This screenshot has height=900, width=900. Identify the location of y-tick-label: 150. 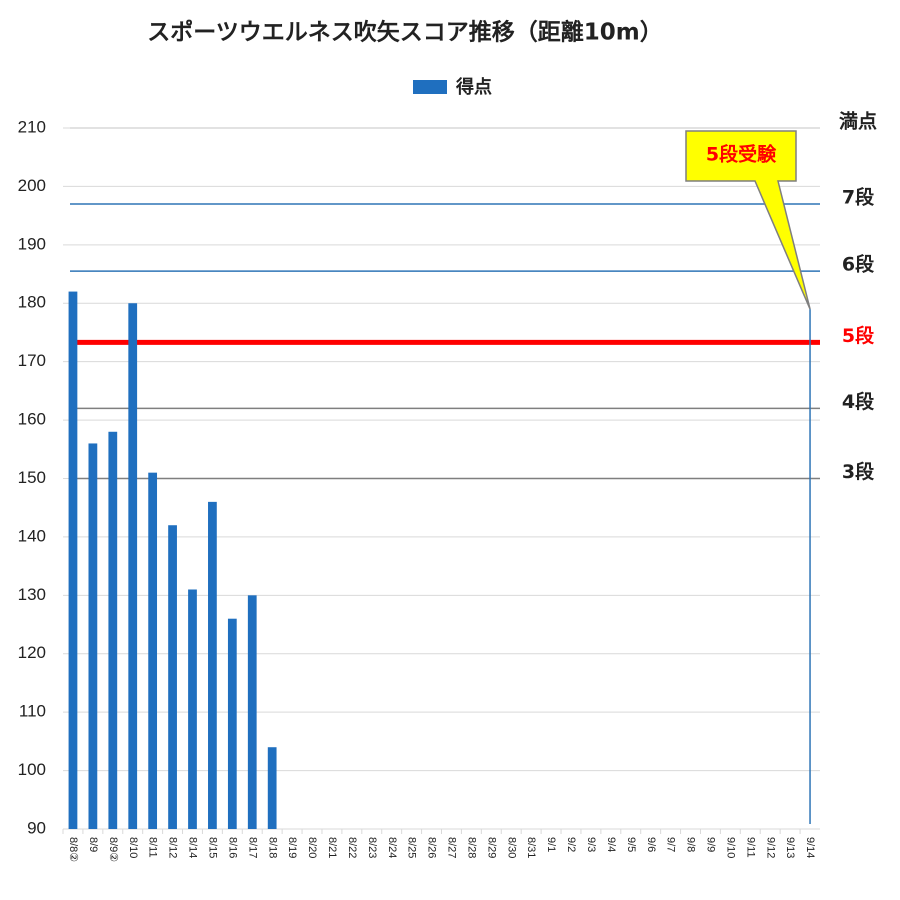
(32, 477).